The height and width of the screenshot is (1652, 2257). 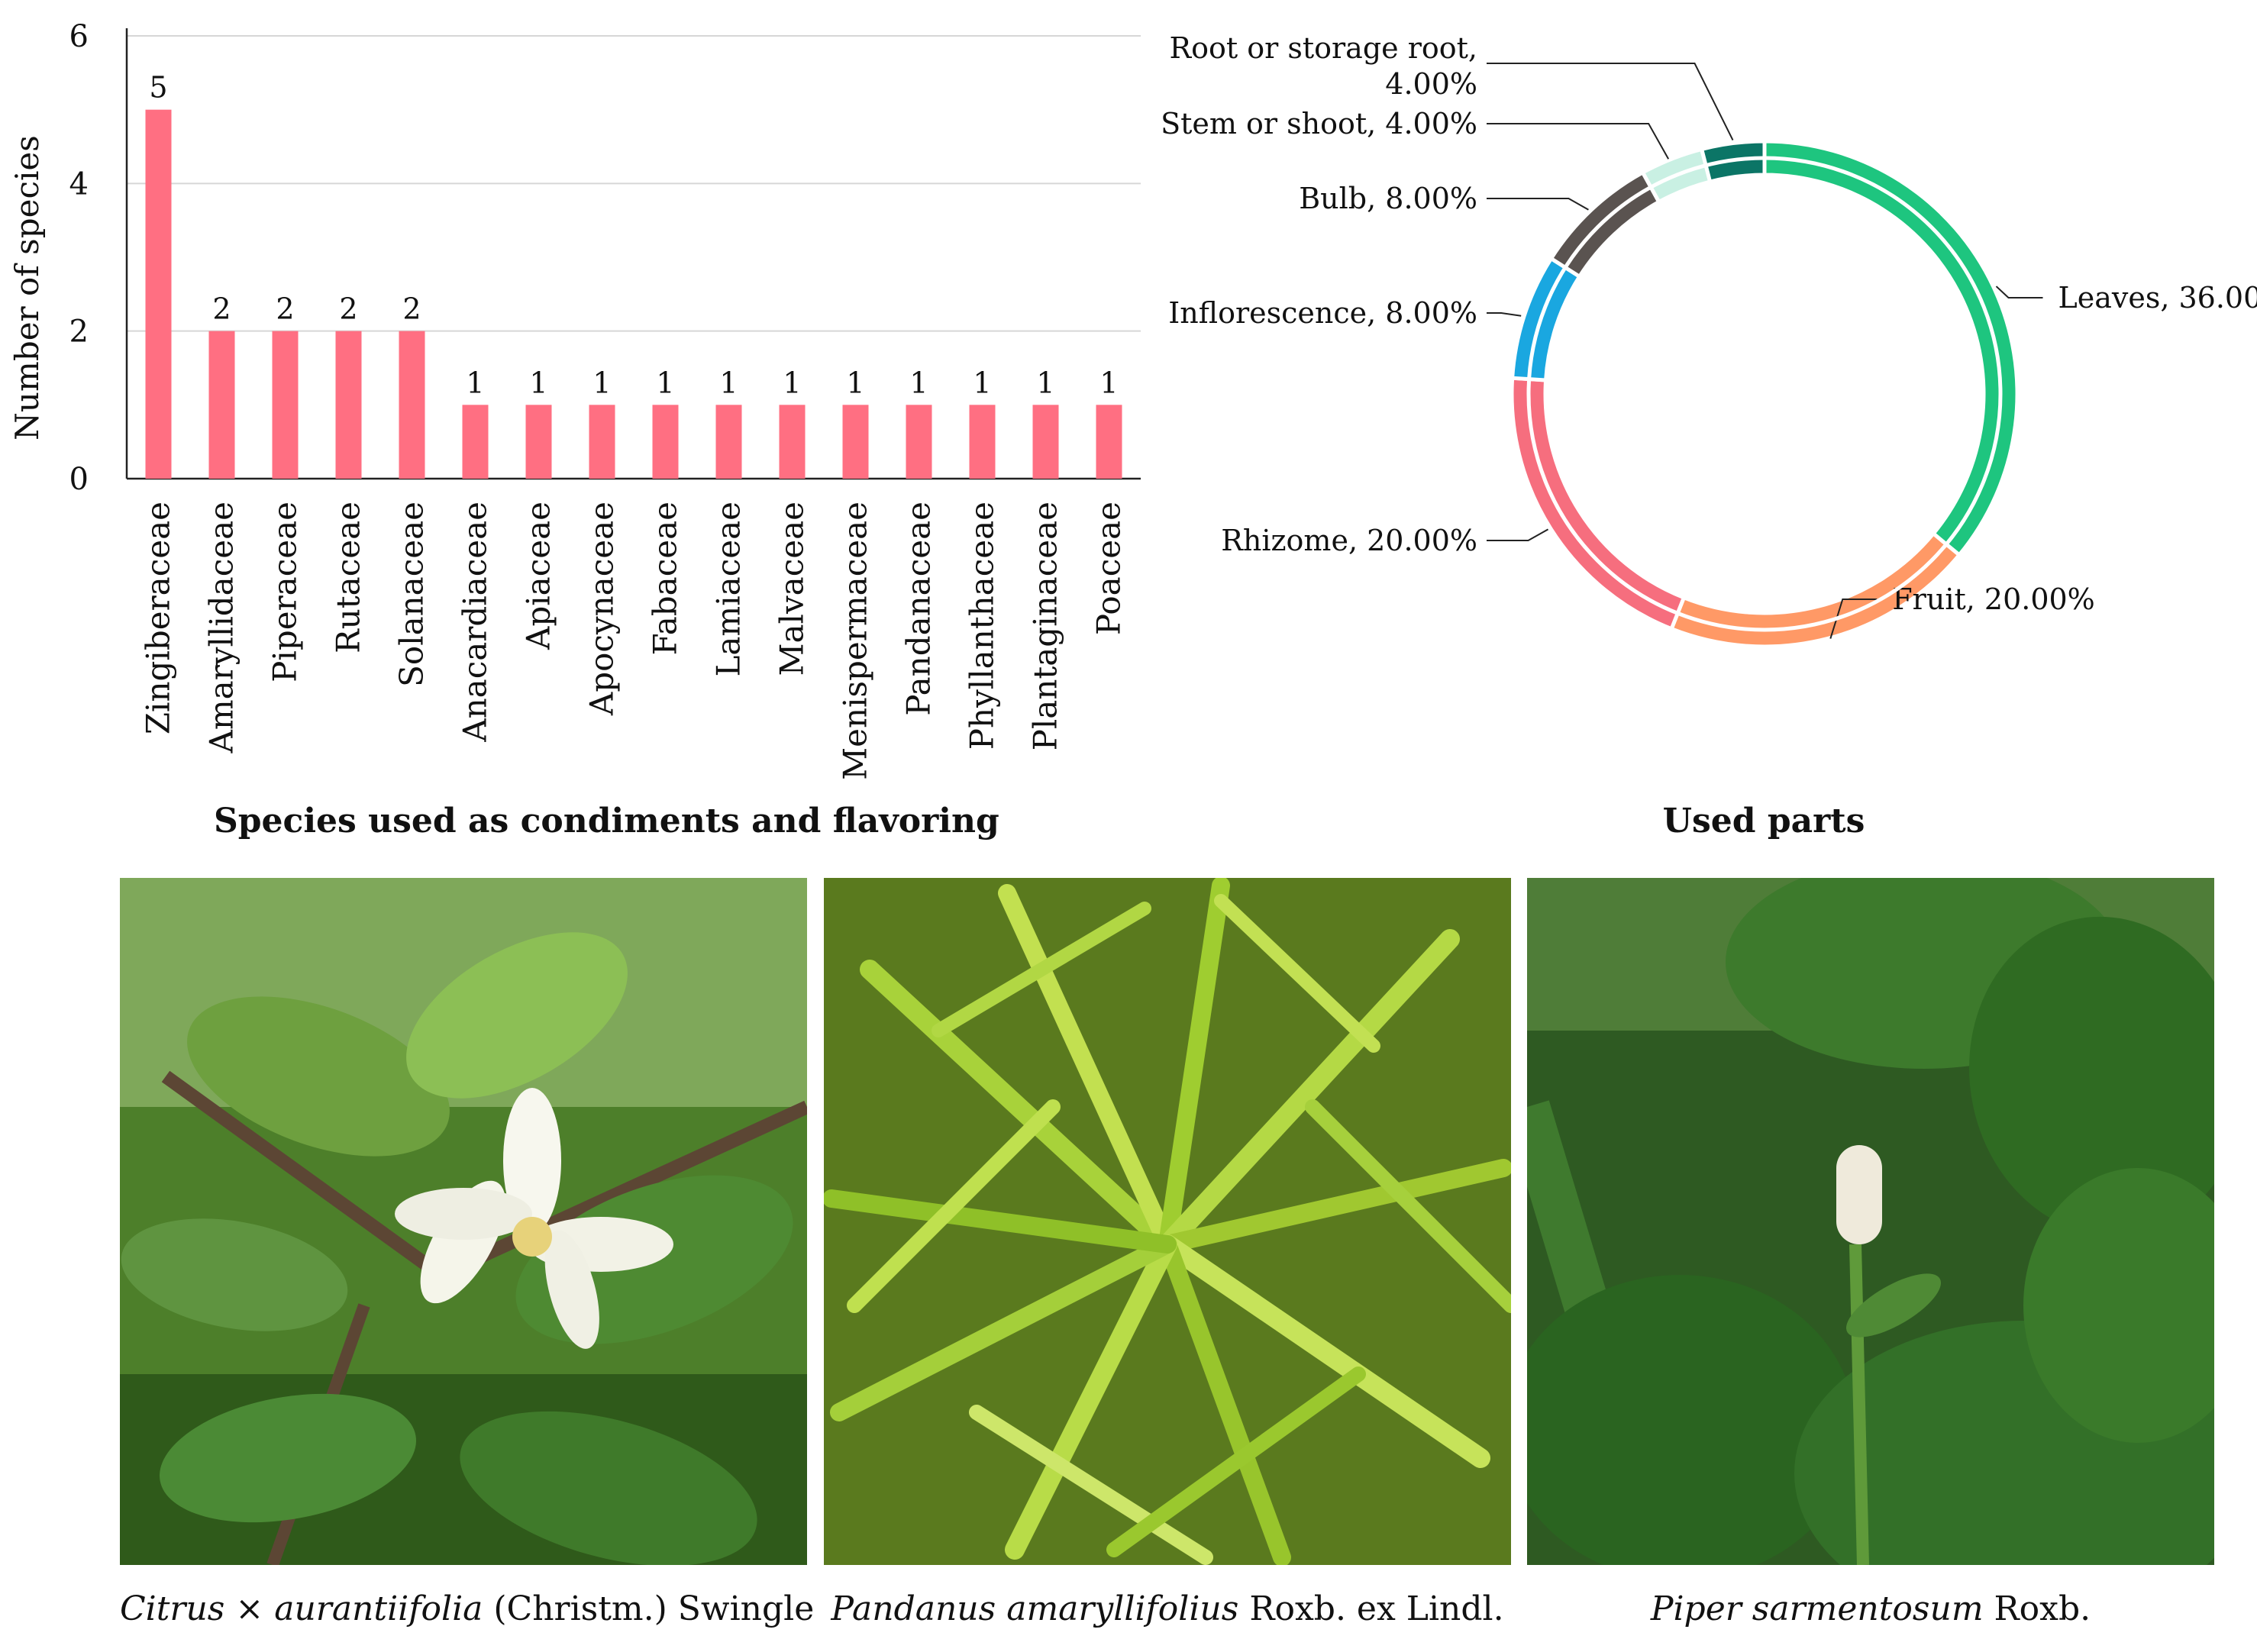 What do you see at coordinates (1763, 821) in the screenshot?
I see `donut-chart-title: Used parts` at bounding box center [1763, 821].